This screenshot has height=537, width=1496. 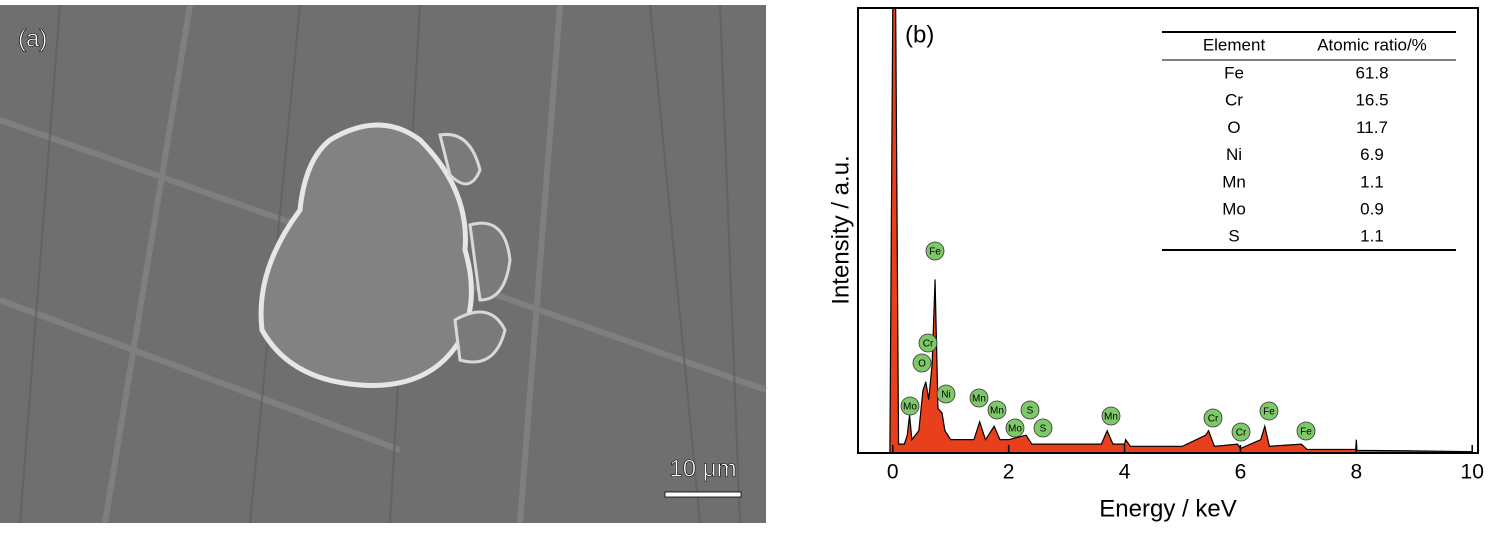 I want to click on table-cell: Ni, so click(x=1234, y=154).